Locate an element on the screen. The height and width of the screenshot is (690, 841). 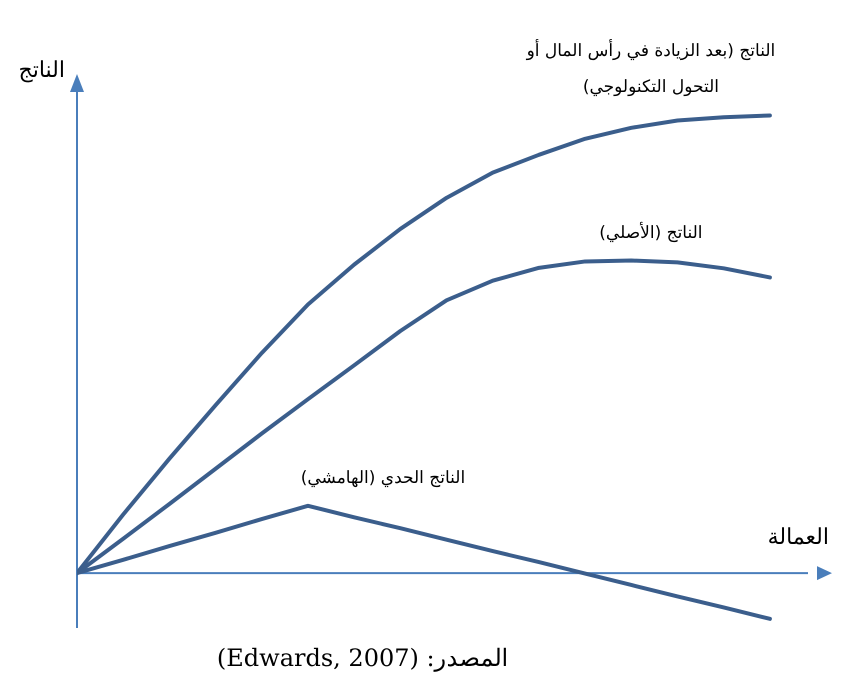
series-label: الناتج الحدي (الهامشي) is located at coordinates (383, 478).